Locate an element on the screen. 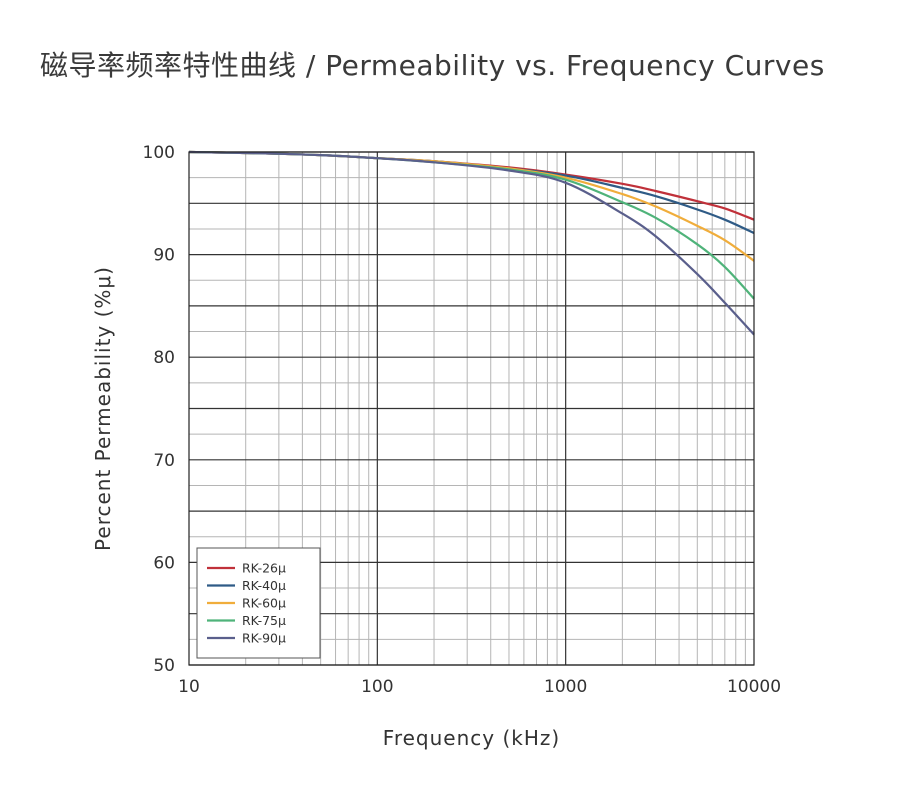 The height and width of the screenshot is (801, 900). x-tick-label: 100 is located at coordinates (377, 687).